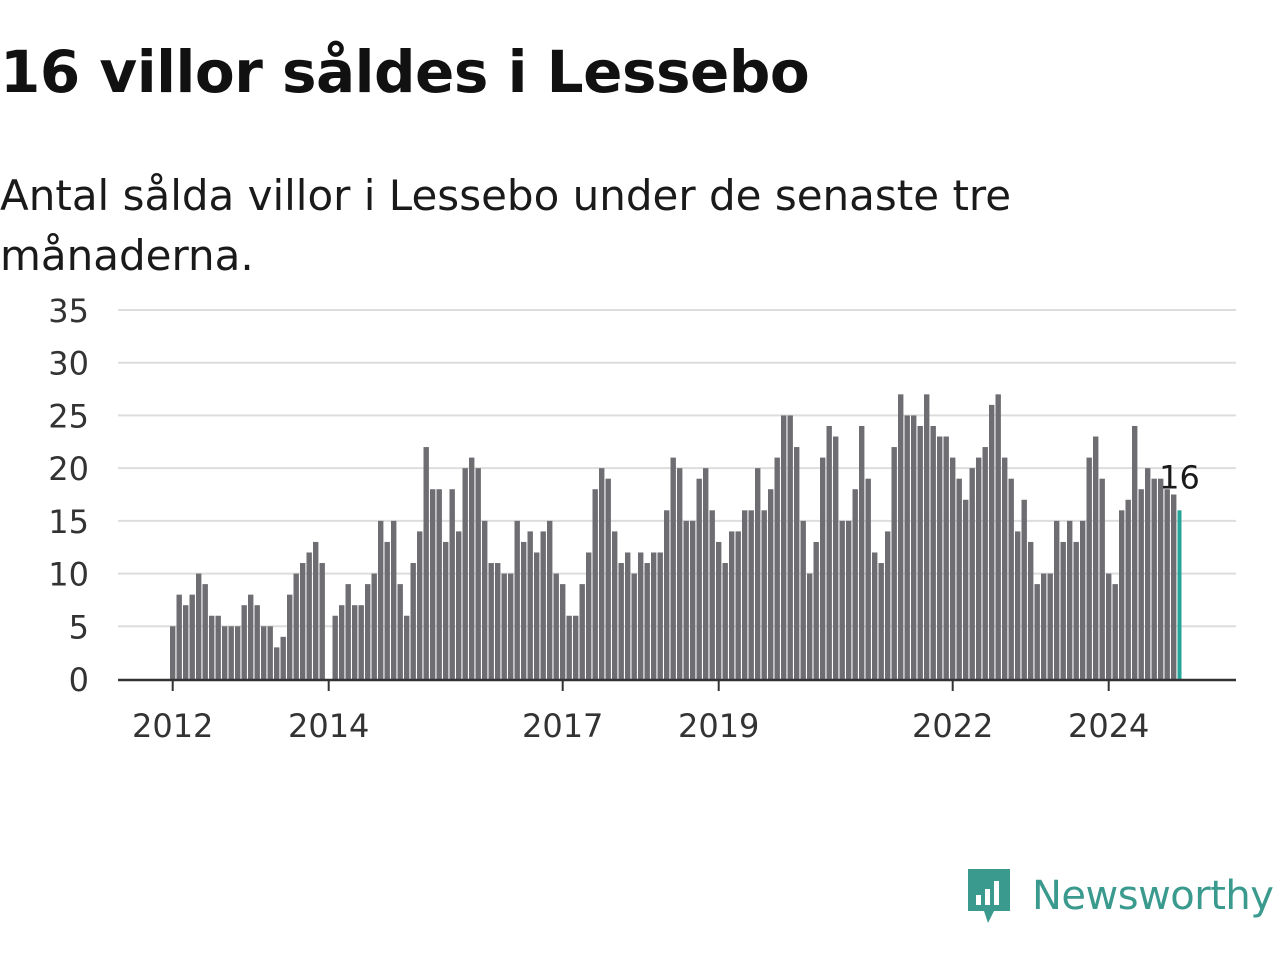 Image resolution: width=1280 pixels, height=960 pixels. Describe the element at coordinates (79, 627) in the screenshot. I see `y-tick-label: 5` at that location.